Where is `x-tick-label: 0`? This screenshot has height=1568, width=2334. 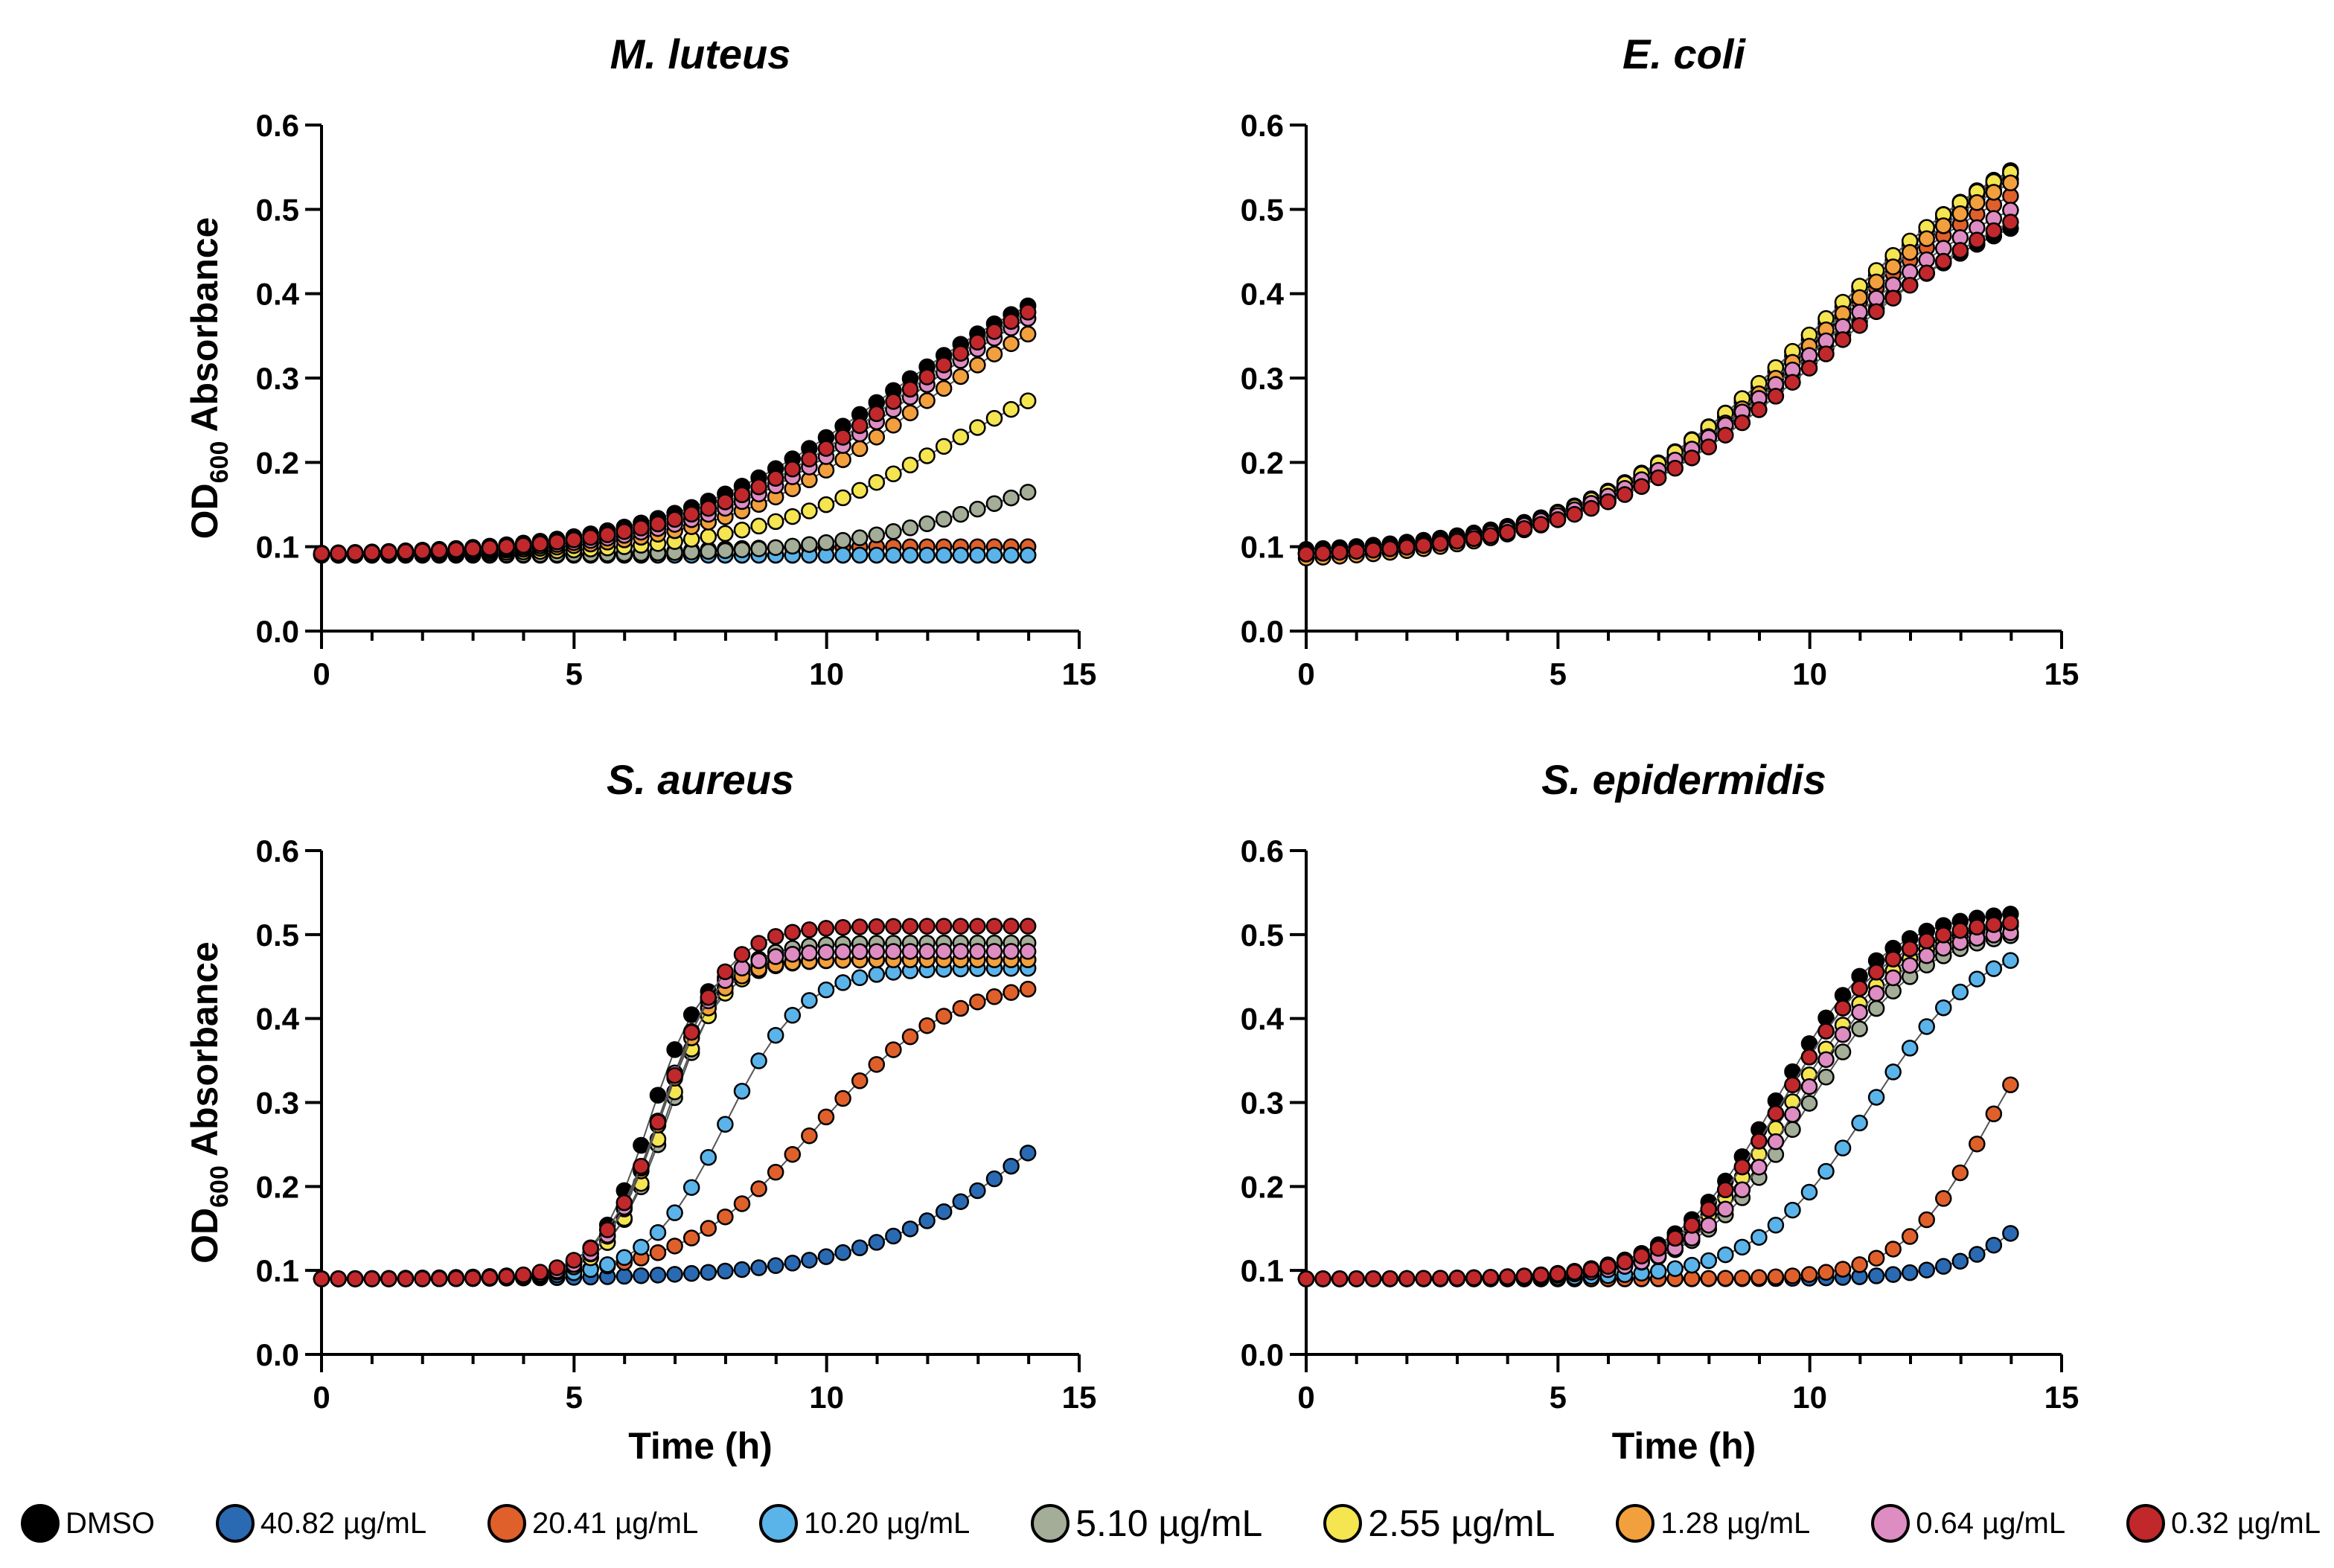
x-tick-label: 0 is located at coordinates (321, 1397).